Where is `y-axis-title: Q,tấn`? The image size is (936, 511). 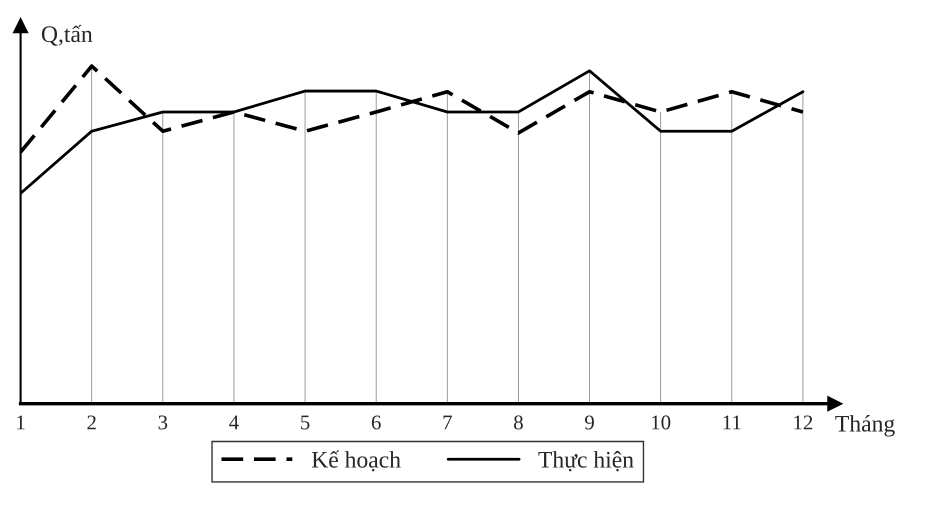
y-axis-title: Q,tấn is located at coordinates (67, 35).